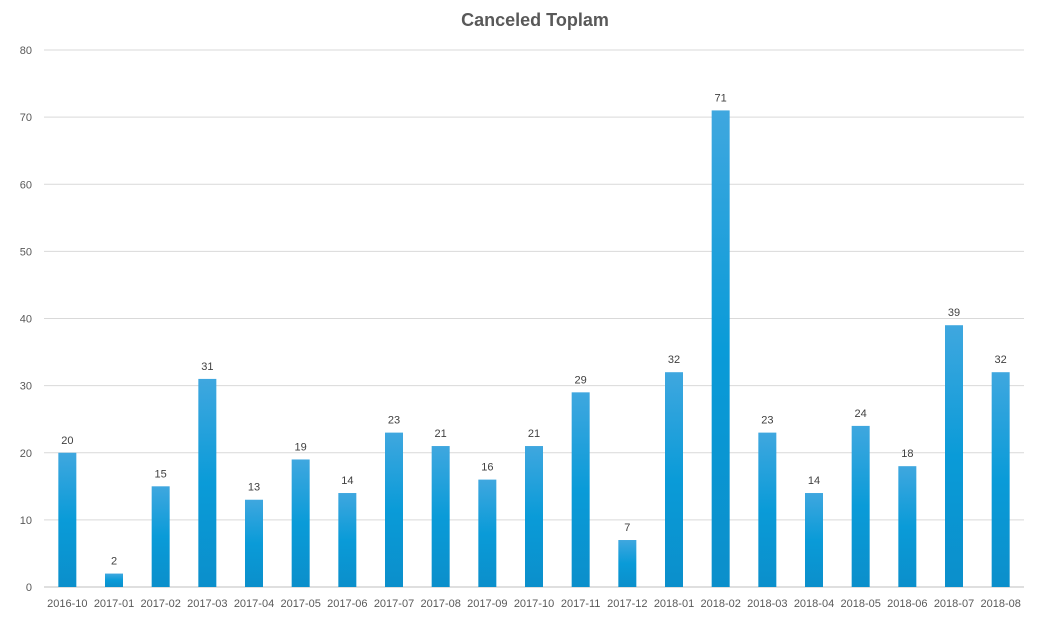 This screenshot has height=630, width=1050. Describe the element at coordinates (29, 588) in the screenshot. I see `y-tick-label: 0` at that location.